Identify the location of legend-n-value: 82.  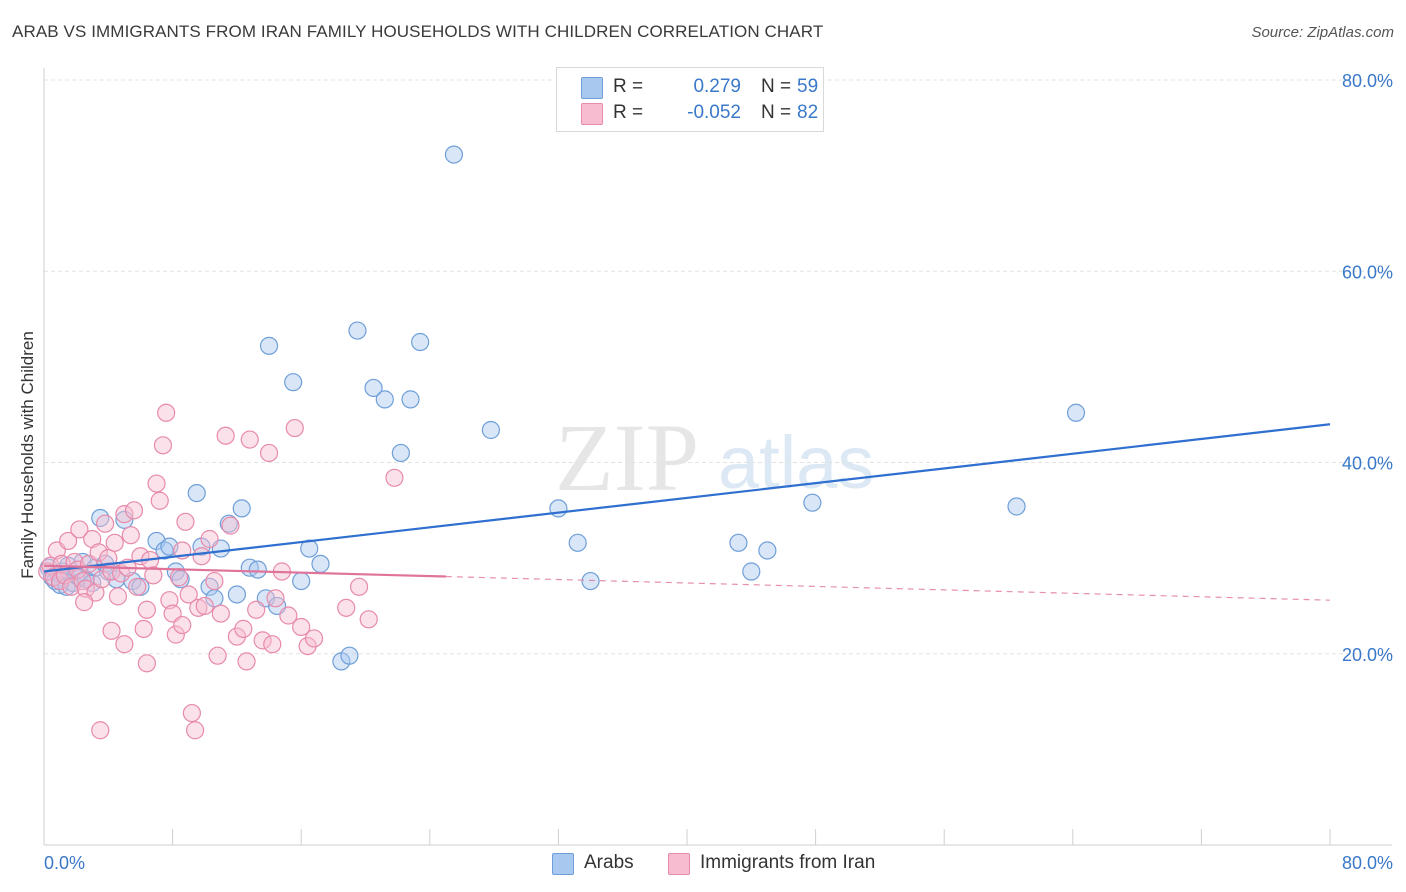
(808, 112).